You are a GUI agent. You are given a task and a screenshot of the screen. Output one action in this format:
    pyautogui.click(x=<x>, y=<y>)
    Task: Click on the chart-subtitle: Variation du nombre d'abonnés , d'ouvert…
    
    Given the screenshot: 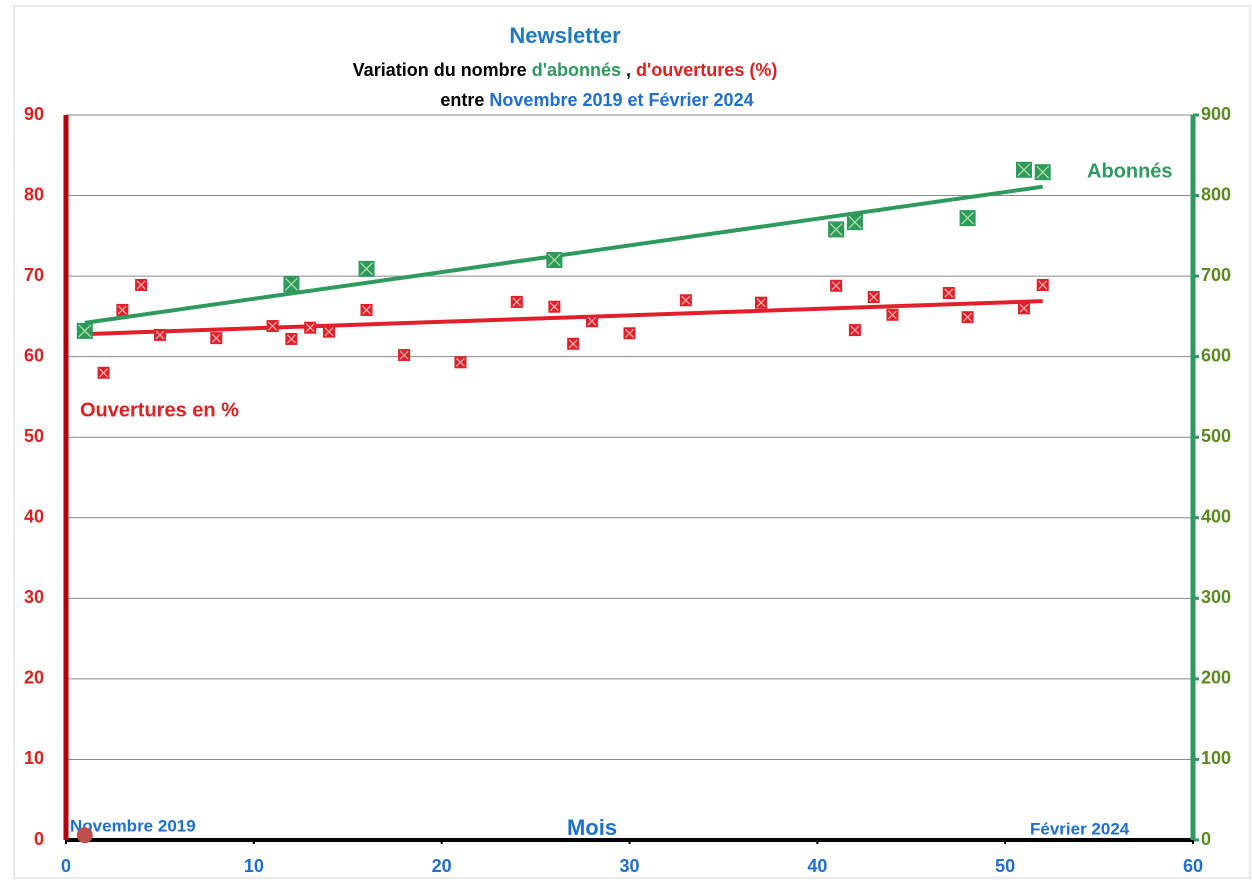 What is the action you would take?
    pyautogui.click(x=565, y=70)
    